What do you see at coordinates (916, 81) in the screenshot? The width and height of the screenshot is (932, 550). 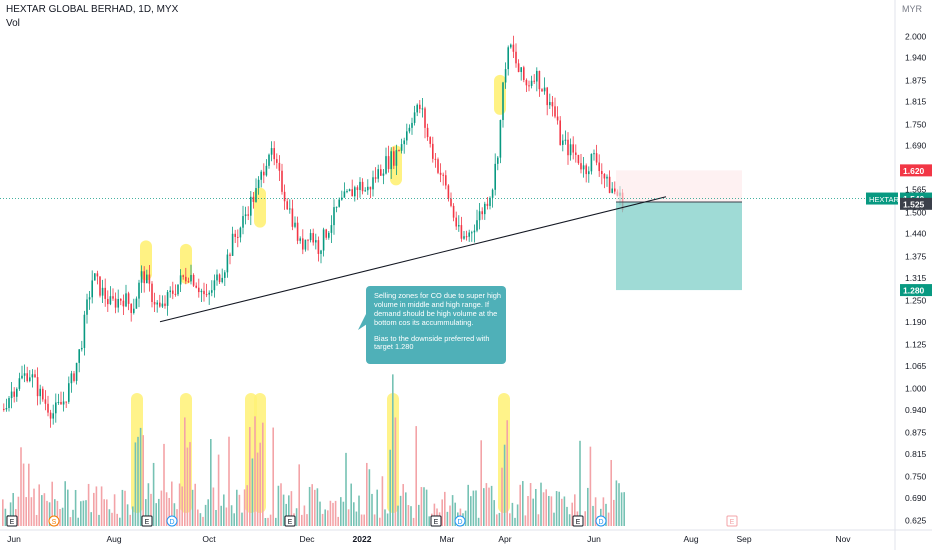 I see `price-tick-label: 1.875` at bounding box center [916, 81].